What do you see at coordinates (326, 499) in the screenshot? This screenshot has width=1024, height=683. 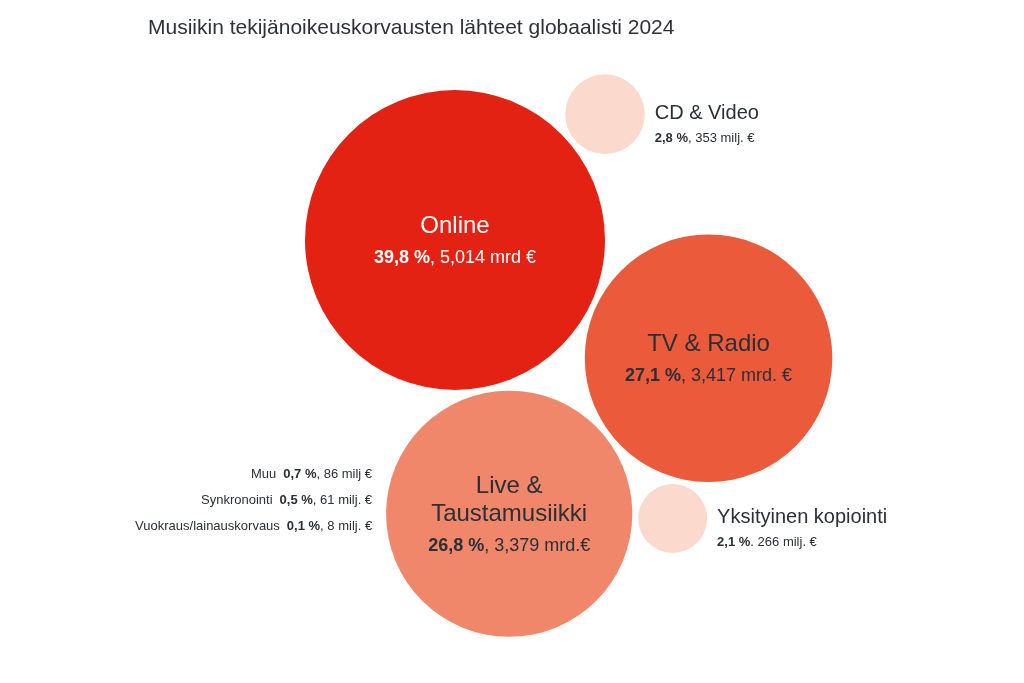 I see `data-label: 0,5 %, 61 milj. €` at bounding box center [326, 499].